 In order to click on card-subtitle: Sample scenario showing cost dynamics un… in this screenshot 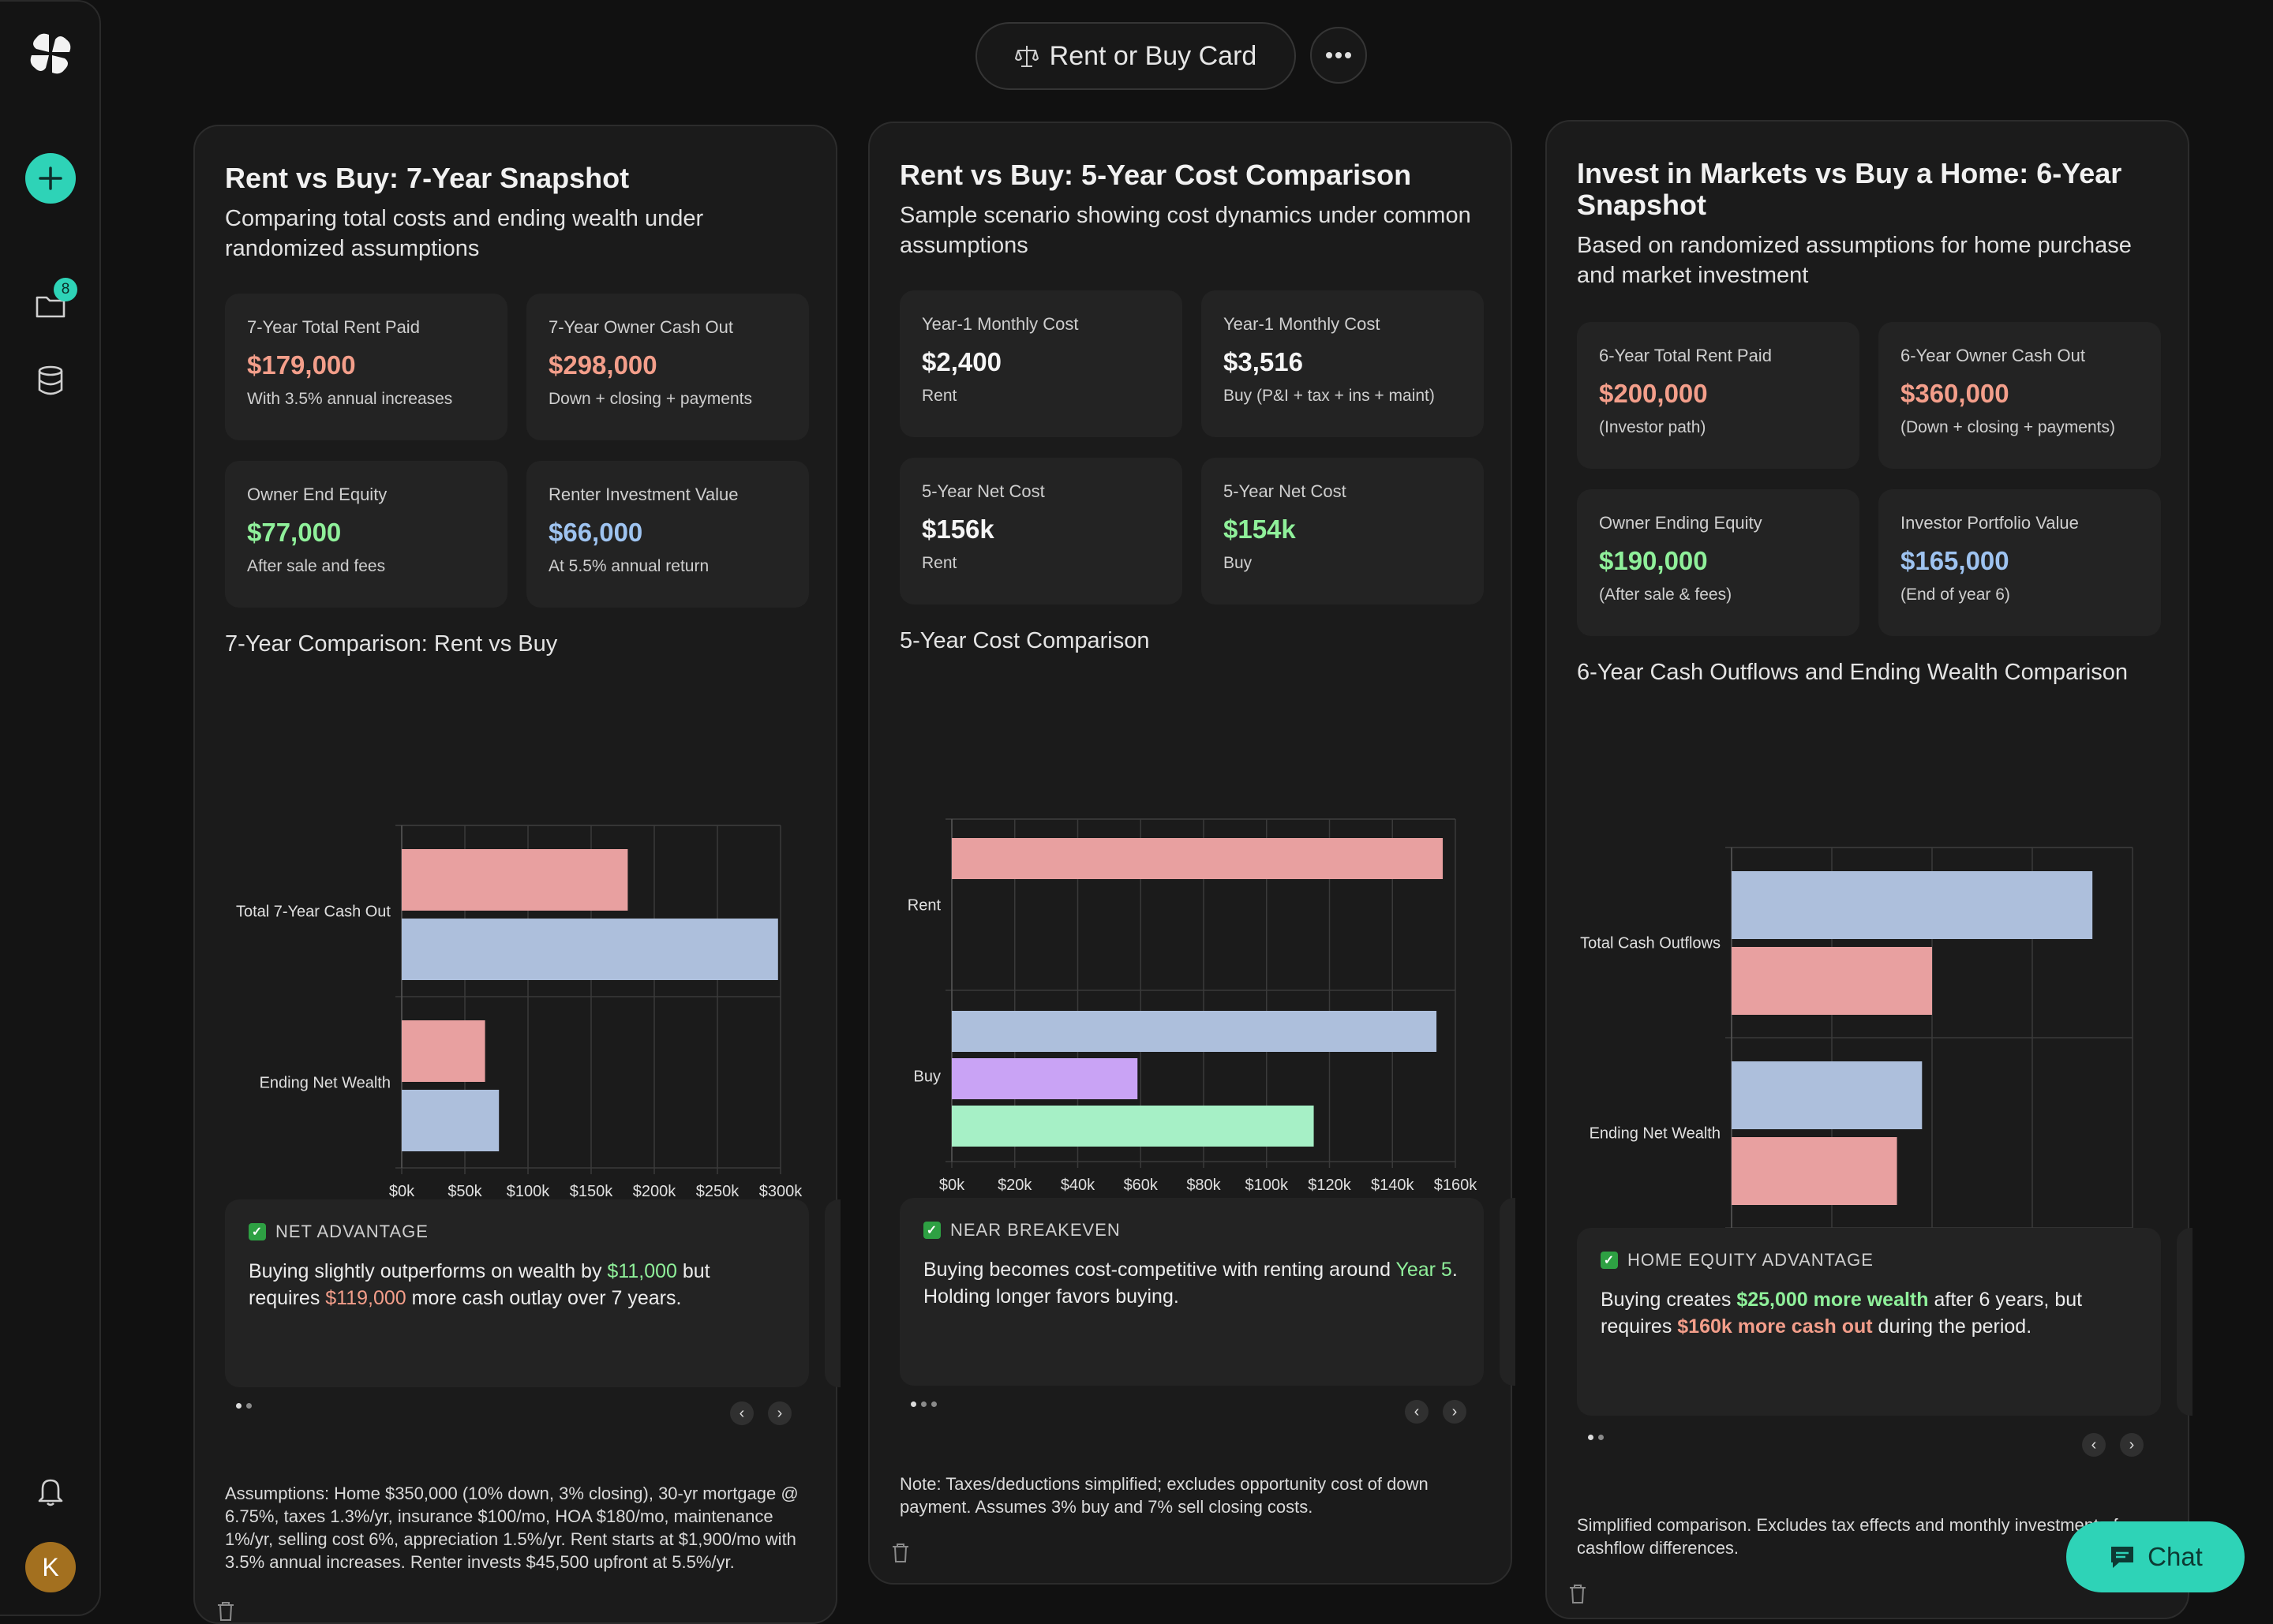, I will do `click(1185, 230)`.